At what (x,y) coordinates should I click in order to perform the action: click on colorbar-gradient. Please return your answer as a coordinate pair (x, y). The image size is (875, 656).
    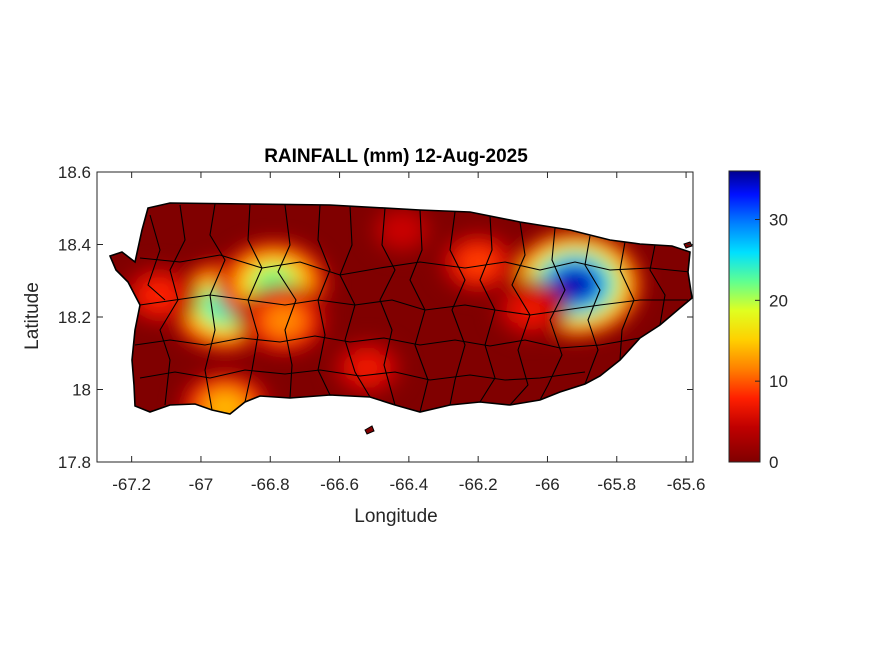
    Looking at the image, I should click on (744, 316).